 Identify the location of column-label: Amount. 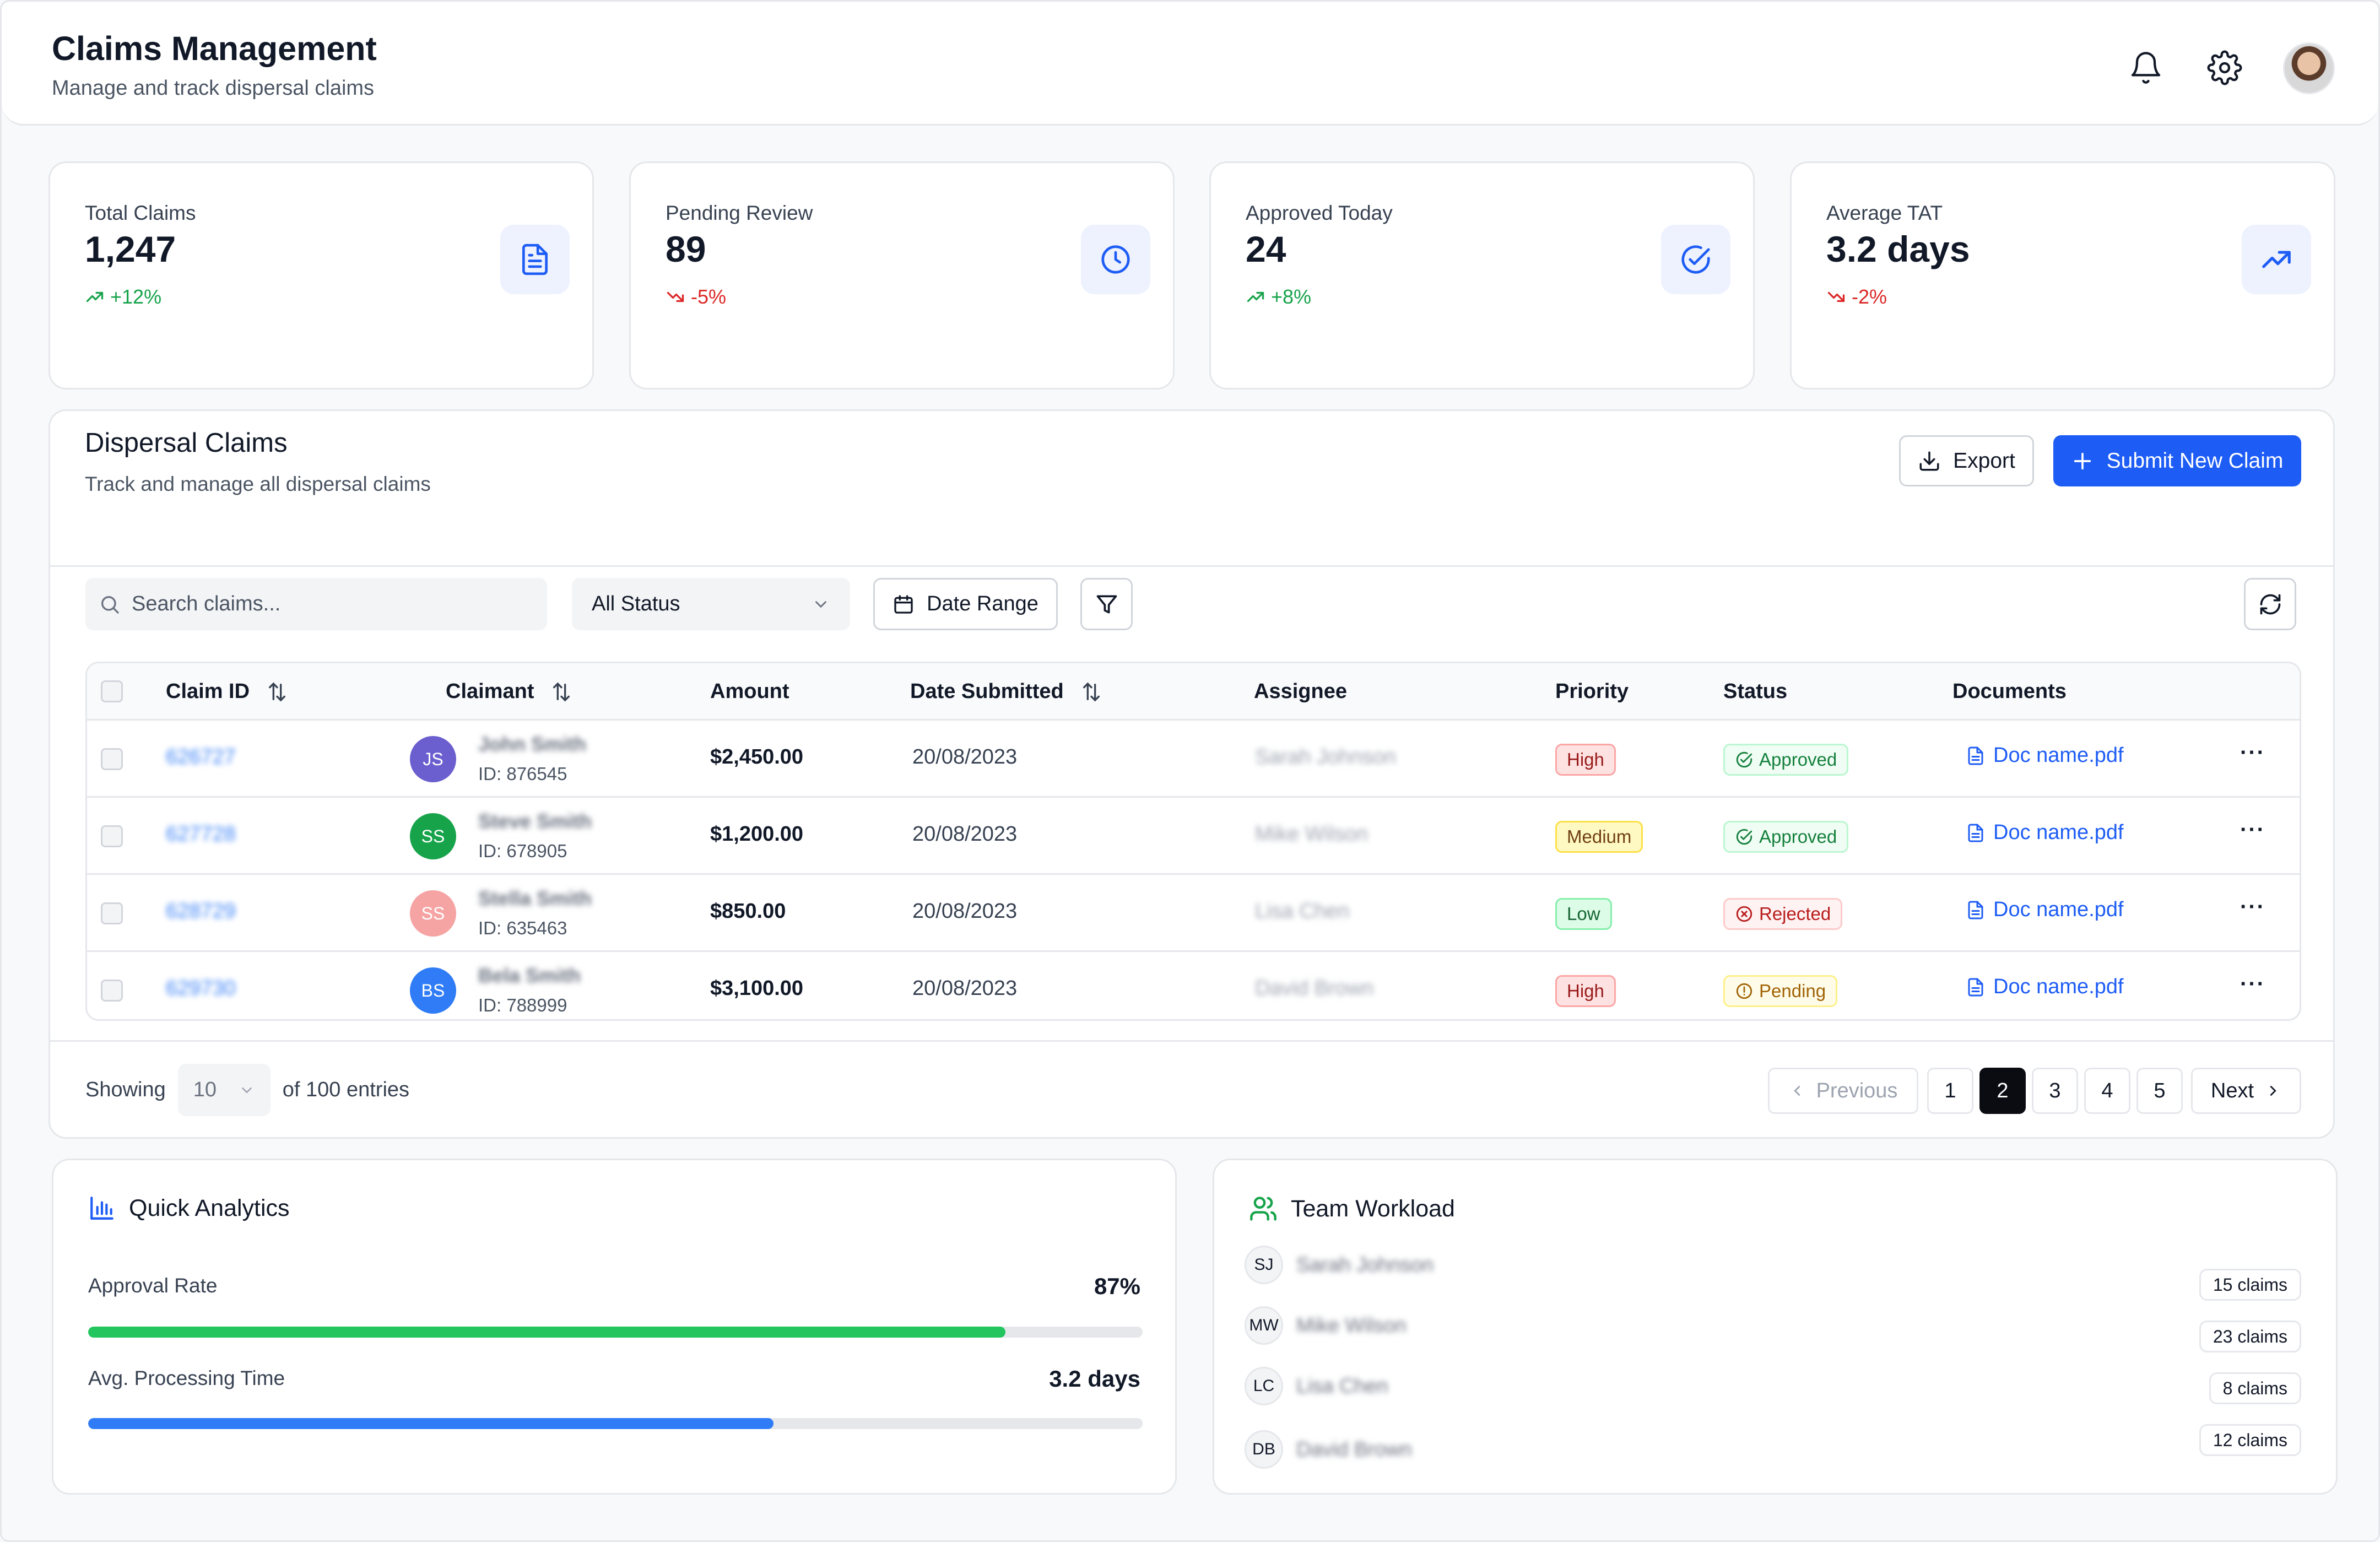
(749, 691).